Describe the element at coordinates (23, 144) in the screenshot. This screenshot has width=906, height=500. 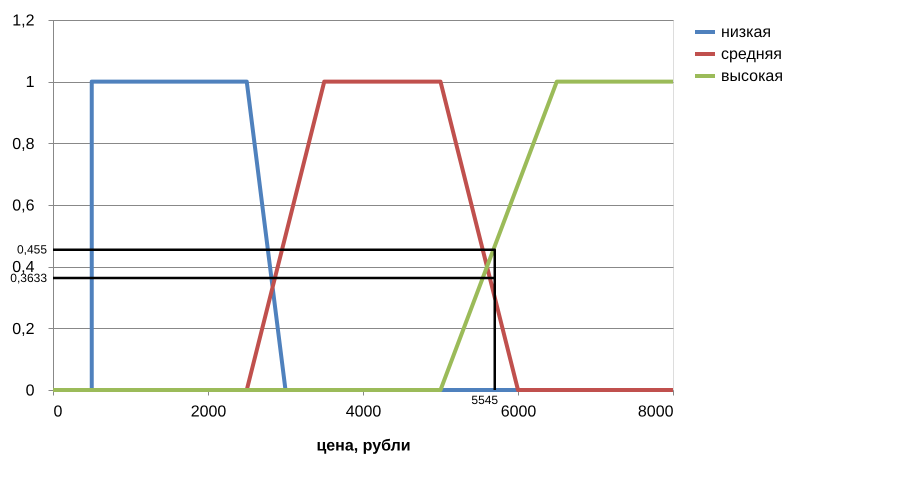
I see `y-tick-label: 0,8` at that location.